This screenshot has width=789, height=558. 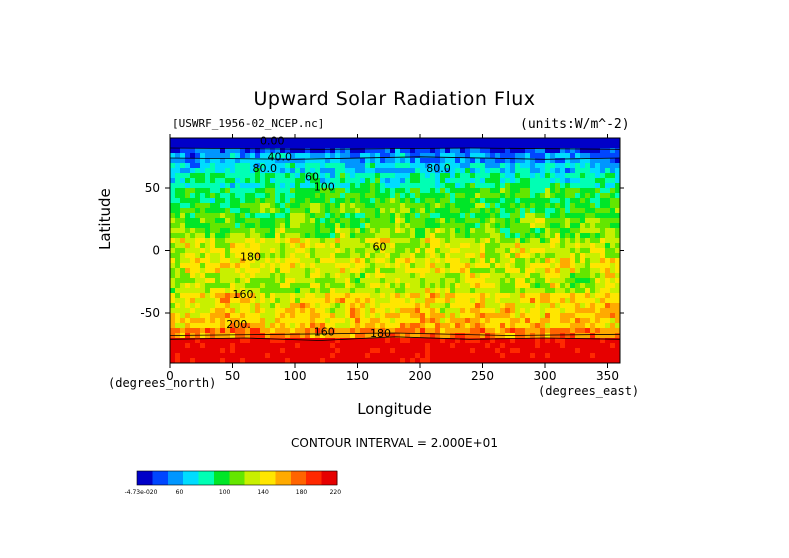 What do you see at coordinates (324, 332) in the screenshot?
I see `contour-label: 160` at bounding box center [324, 332].